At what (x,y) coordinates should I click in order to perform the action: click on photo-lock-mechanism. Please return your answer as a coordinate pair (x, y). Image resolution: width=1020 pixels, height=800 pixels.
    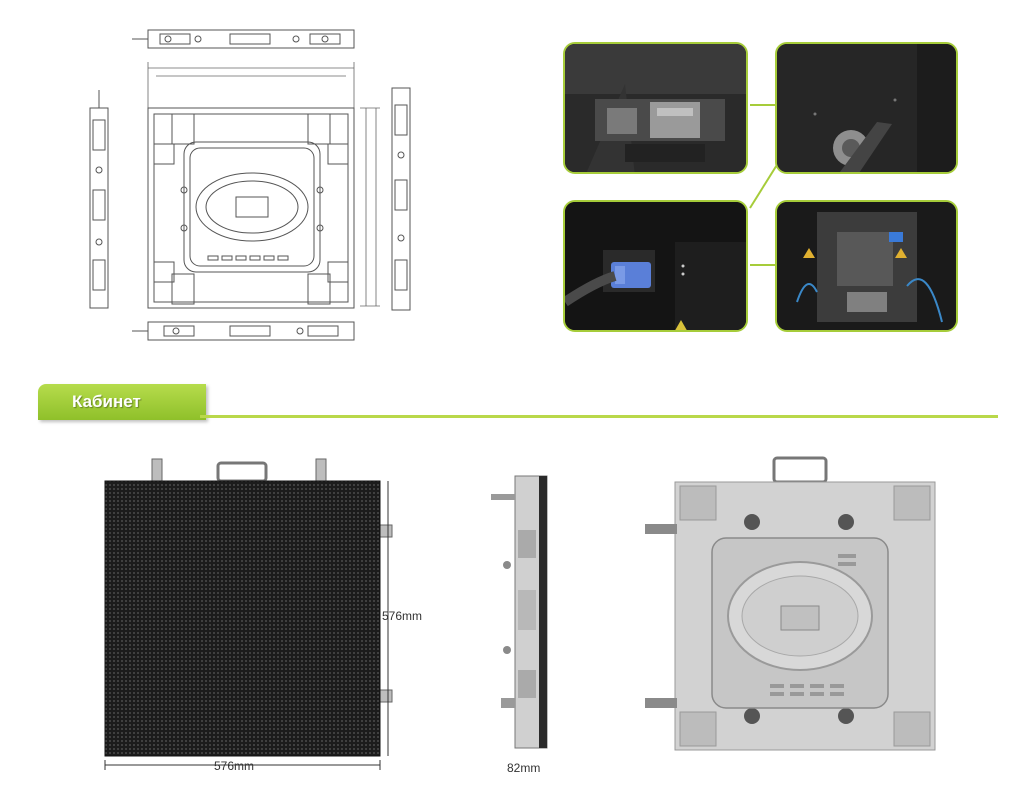
    Looking at the image, I should click on (655, 108).